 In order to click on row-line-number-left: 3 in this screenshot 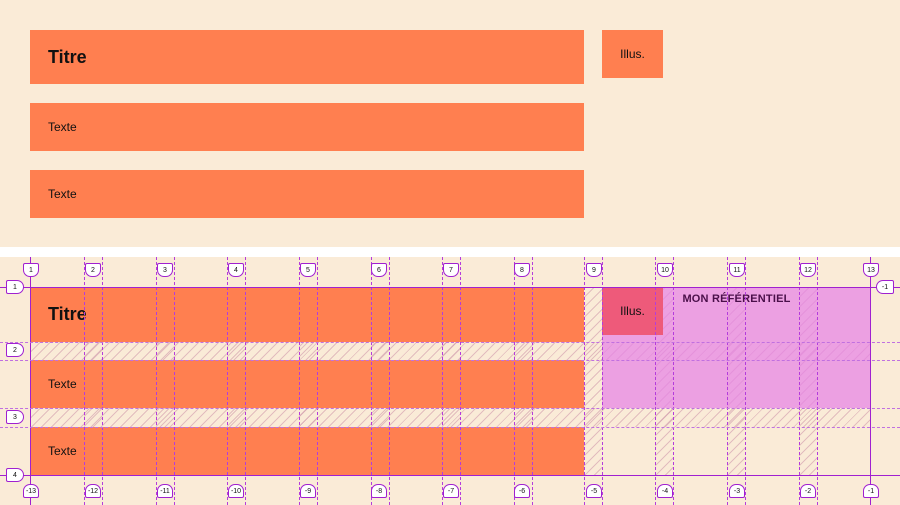, I will do `click(15, 417)`.